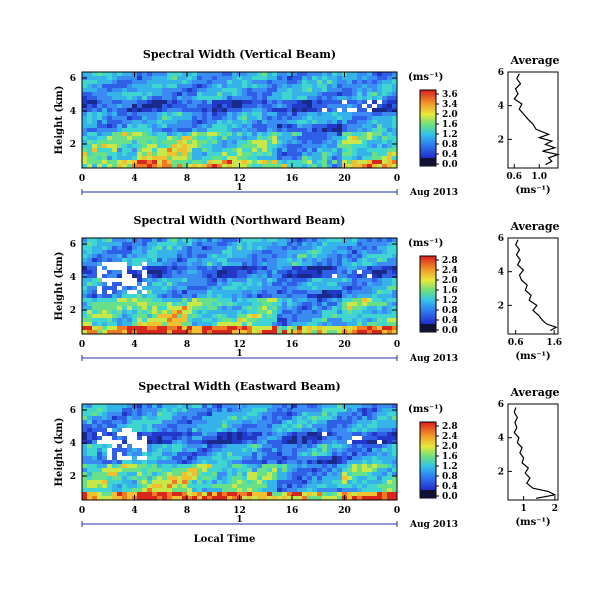 This screenshot has width=613, height=602. I want to click on x-tick-label: 4, so click(134, 179).